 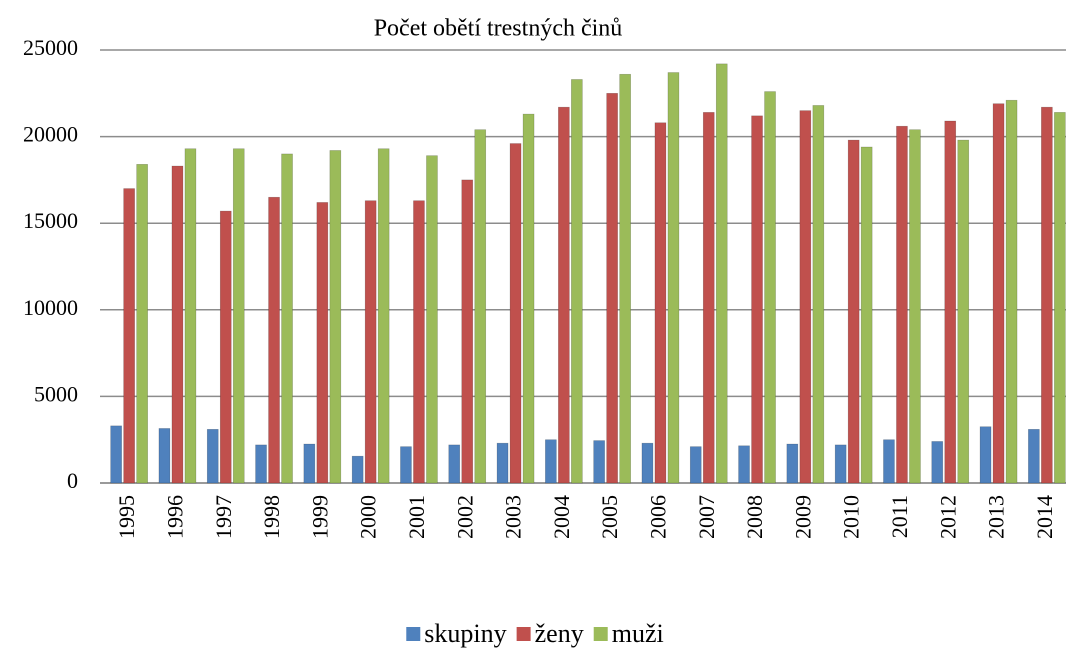 I want to click on x-tick-label: 2005, so click(x=609, y=517).